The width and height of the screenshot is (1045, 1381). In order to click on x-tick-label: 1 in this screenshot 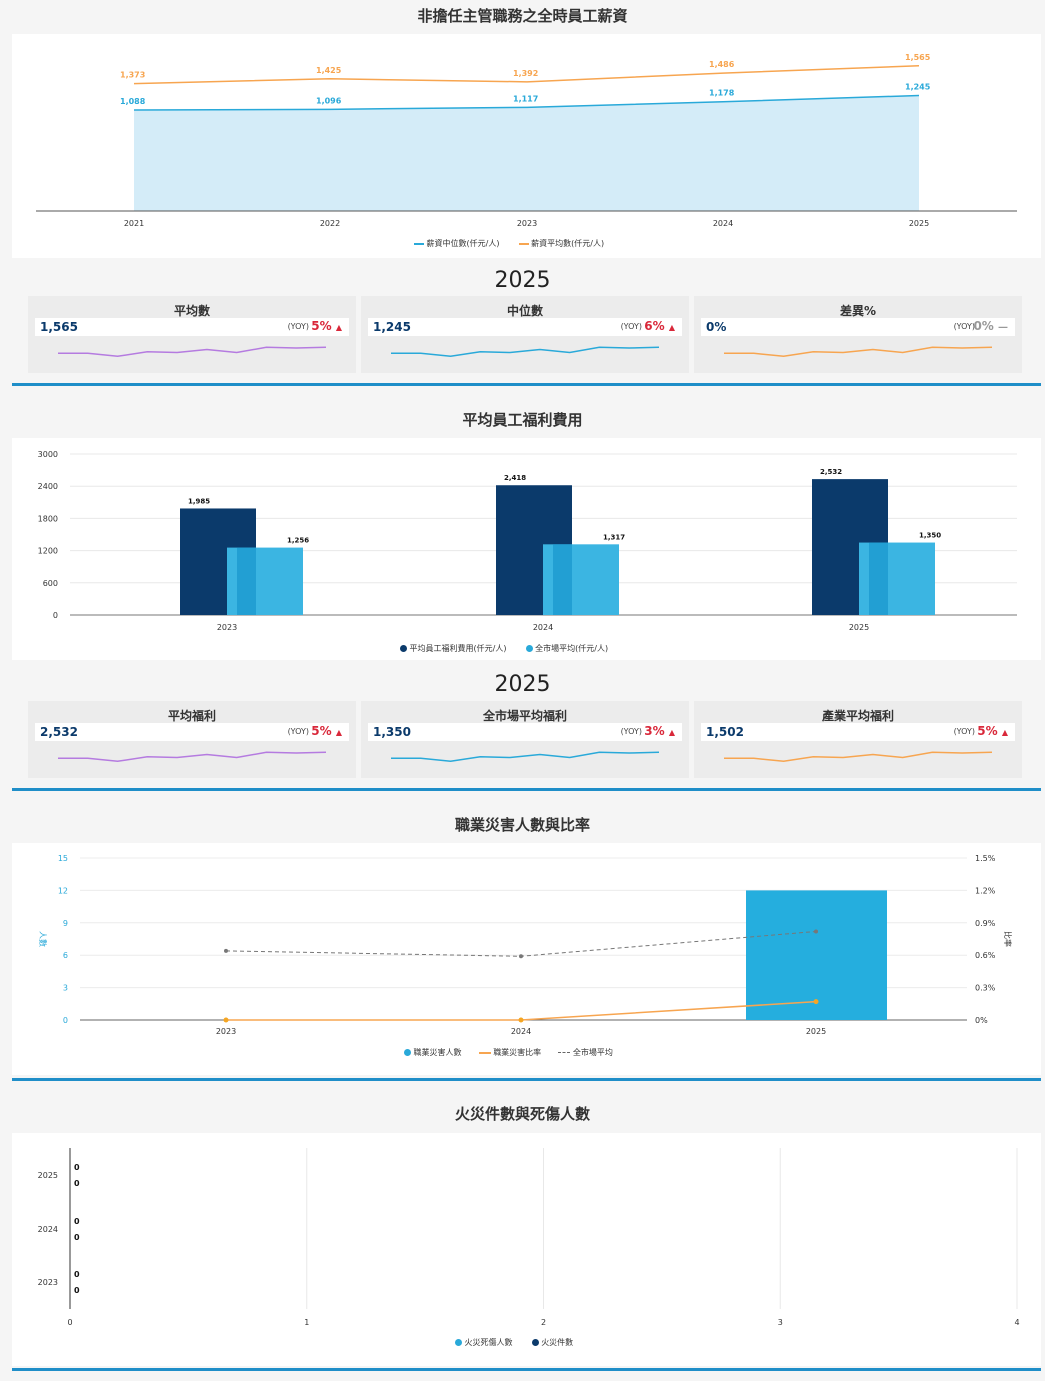, I will do `click(306, 1322)`.